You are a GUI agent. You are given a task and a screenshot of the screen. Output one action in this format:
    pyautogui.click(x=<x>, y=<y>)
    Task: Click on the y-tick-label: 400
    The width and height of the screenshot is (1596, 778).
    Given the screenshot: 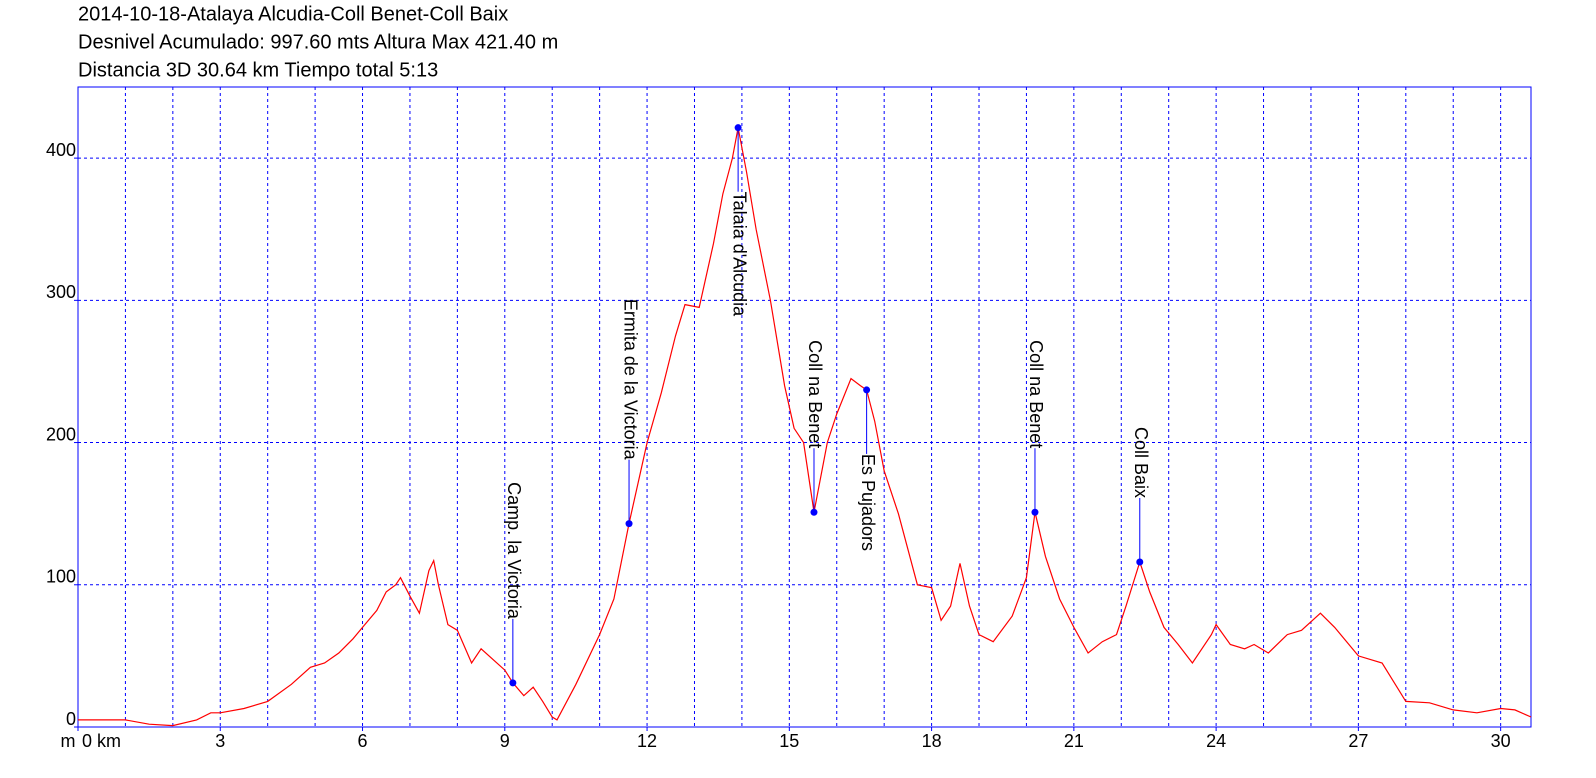 What is the action you would take?
    pyautogui.click(x=61, y=150)
    